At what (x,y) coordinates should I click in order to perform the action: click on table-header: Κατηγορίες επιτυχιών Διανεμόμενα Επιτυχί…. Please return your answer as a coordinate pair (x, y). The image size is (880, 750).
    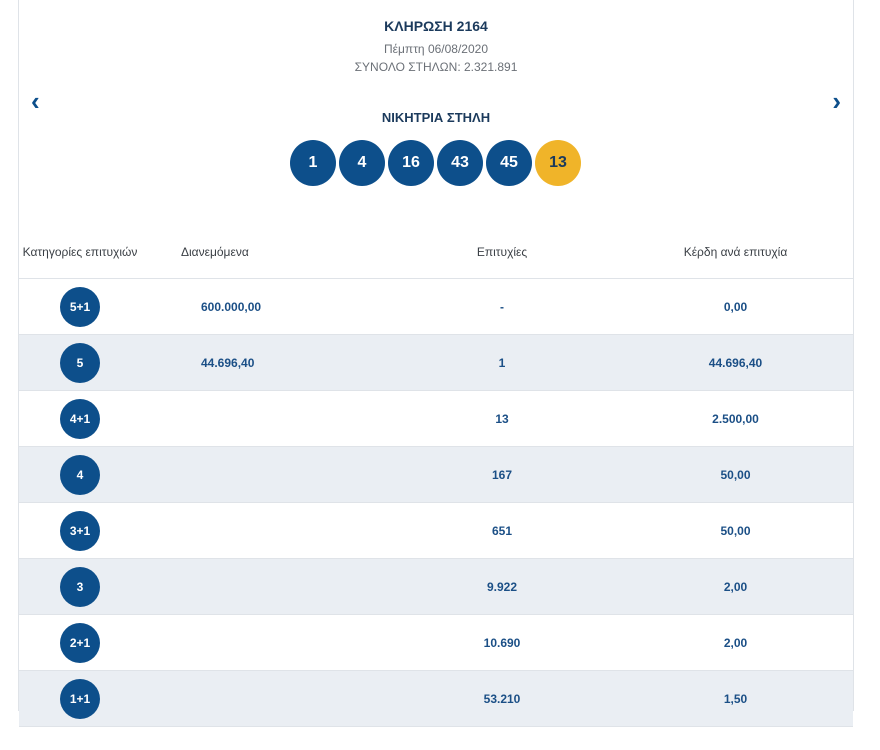
    Looking at the image, I should click on (436, 252).